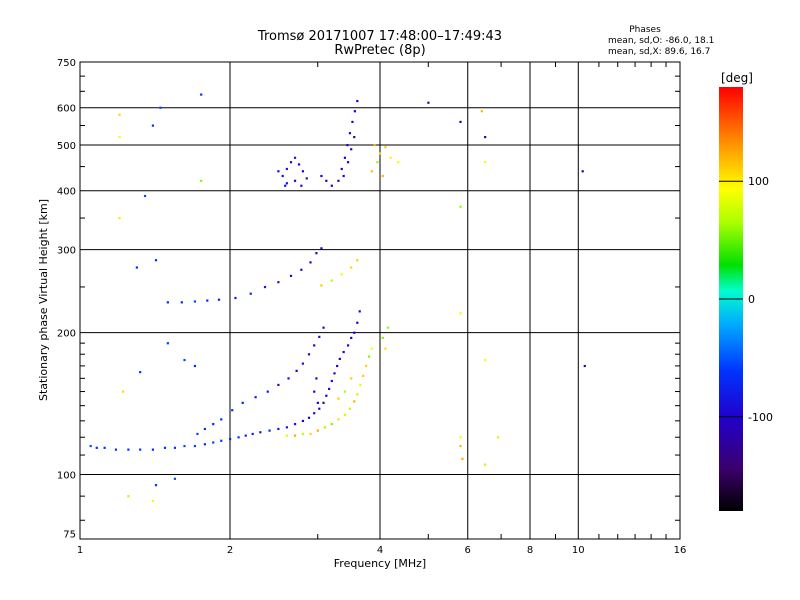 This screenshot has height=600, width=800. I want to click on x-tick-label: 10, so click(578, 550).